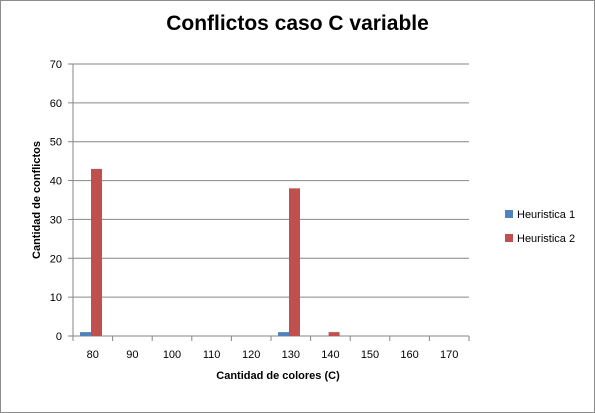 This screenshot has height=413, width=595. I want to click on x-tick-label: 110, so click(212, 355).